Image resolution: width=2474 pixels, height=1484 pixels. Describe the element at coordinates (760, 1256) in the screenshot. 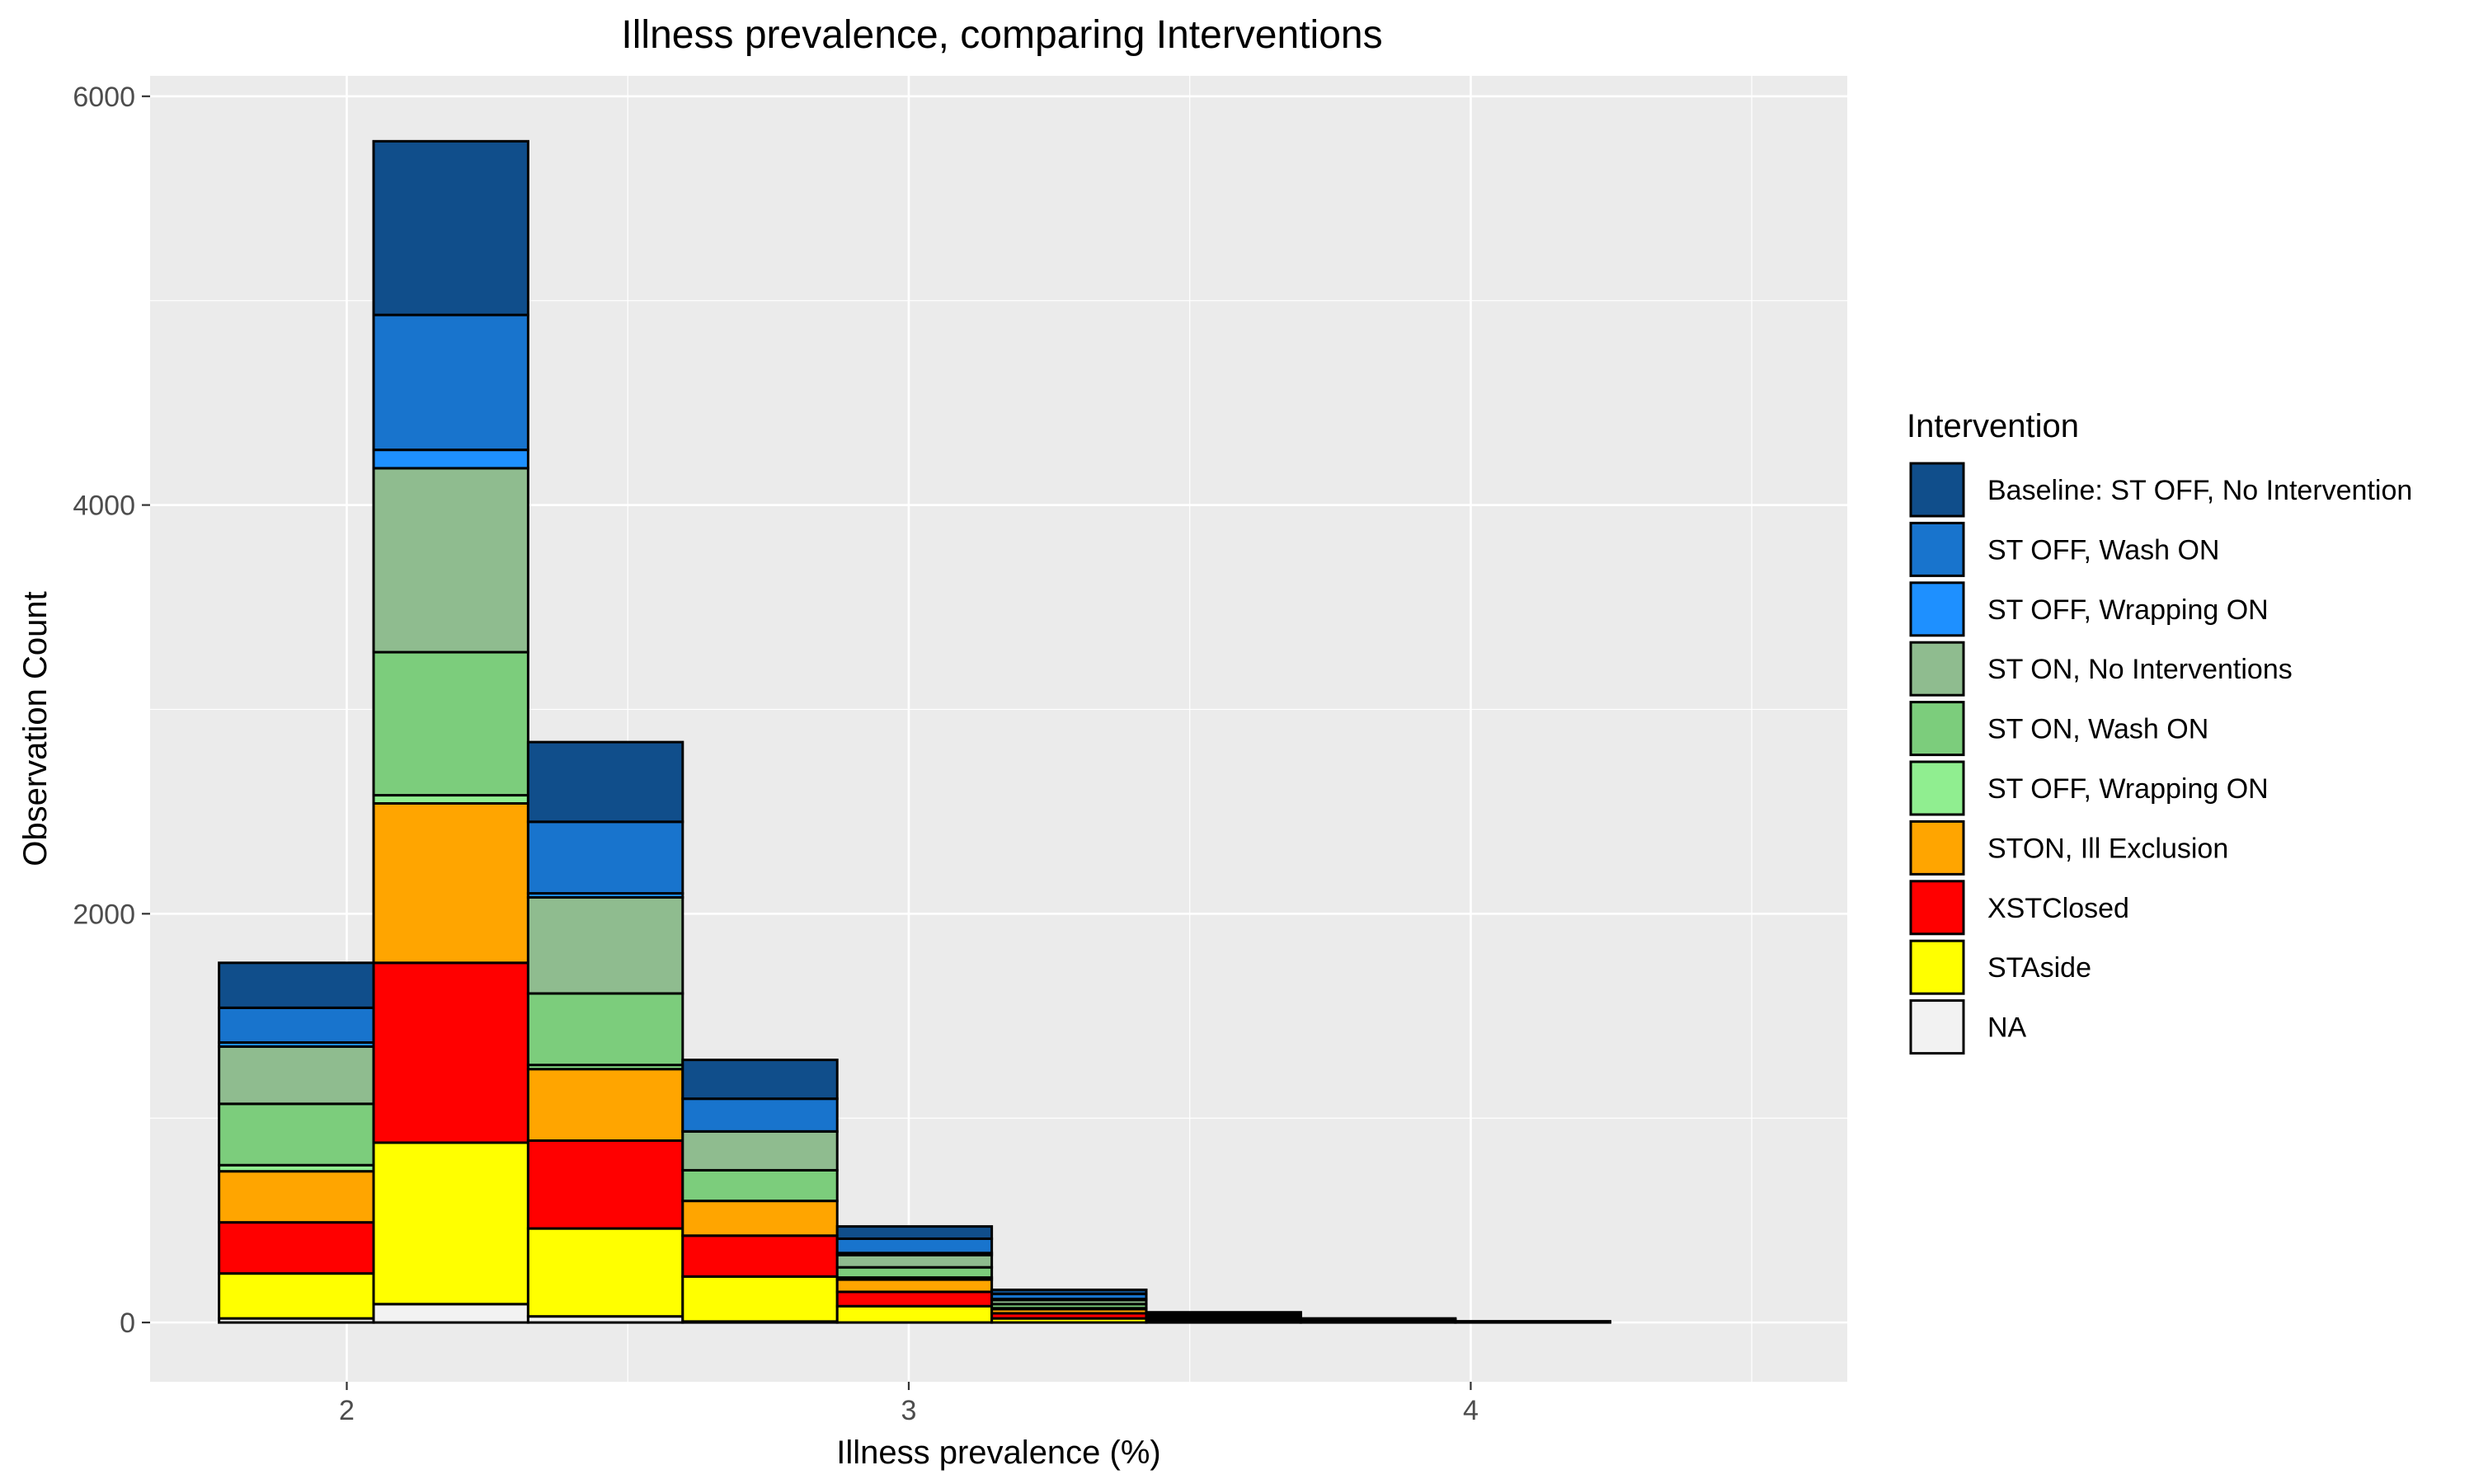

I see `bar-segment-bin4-series3` at that location.